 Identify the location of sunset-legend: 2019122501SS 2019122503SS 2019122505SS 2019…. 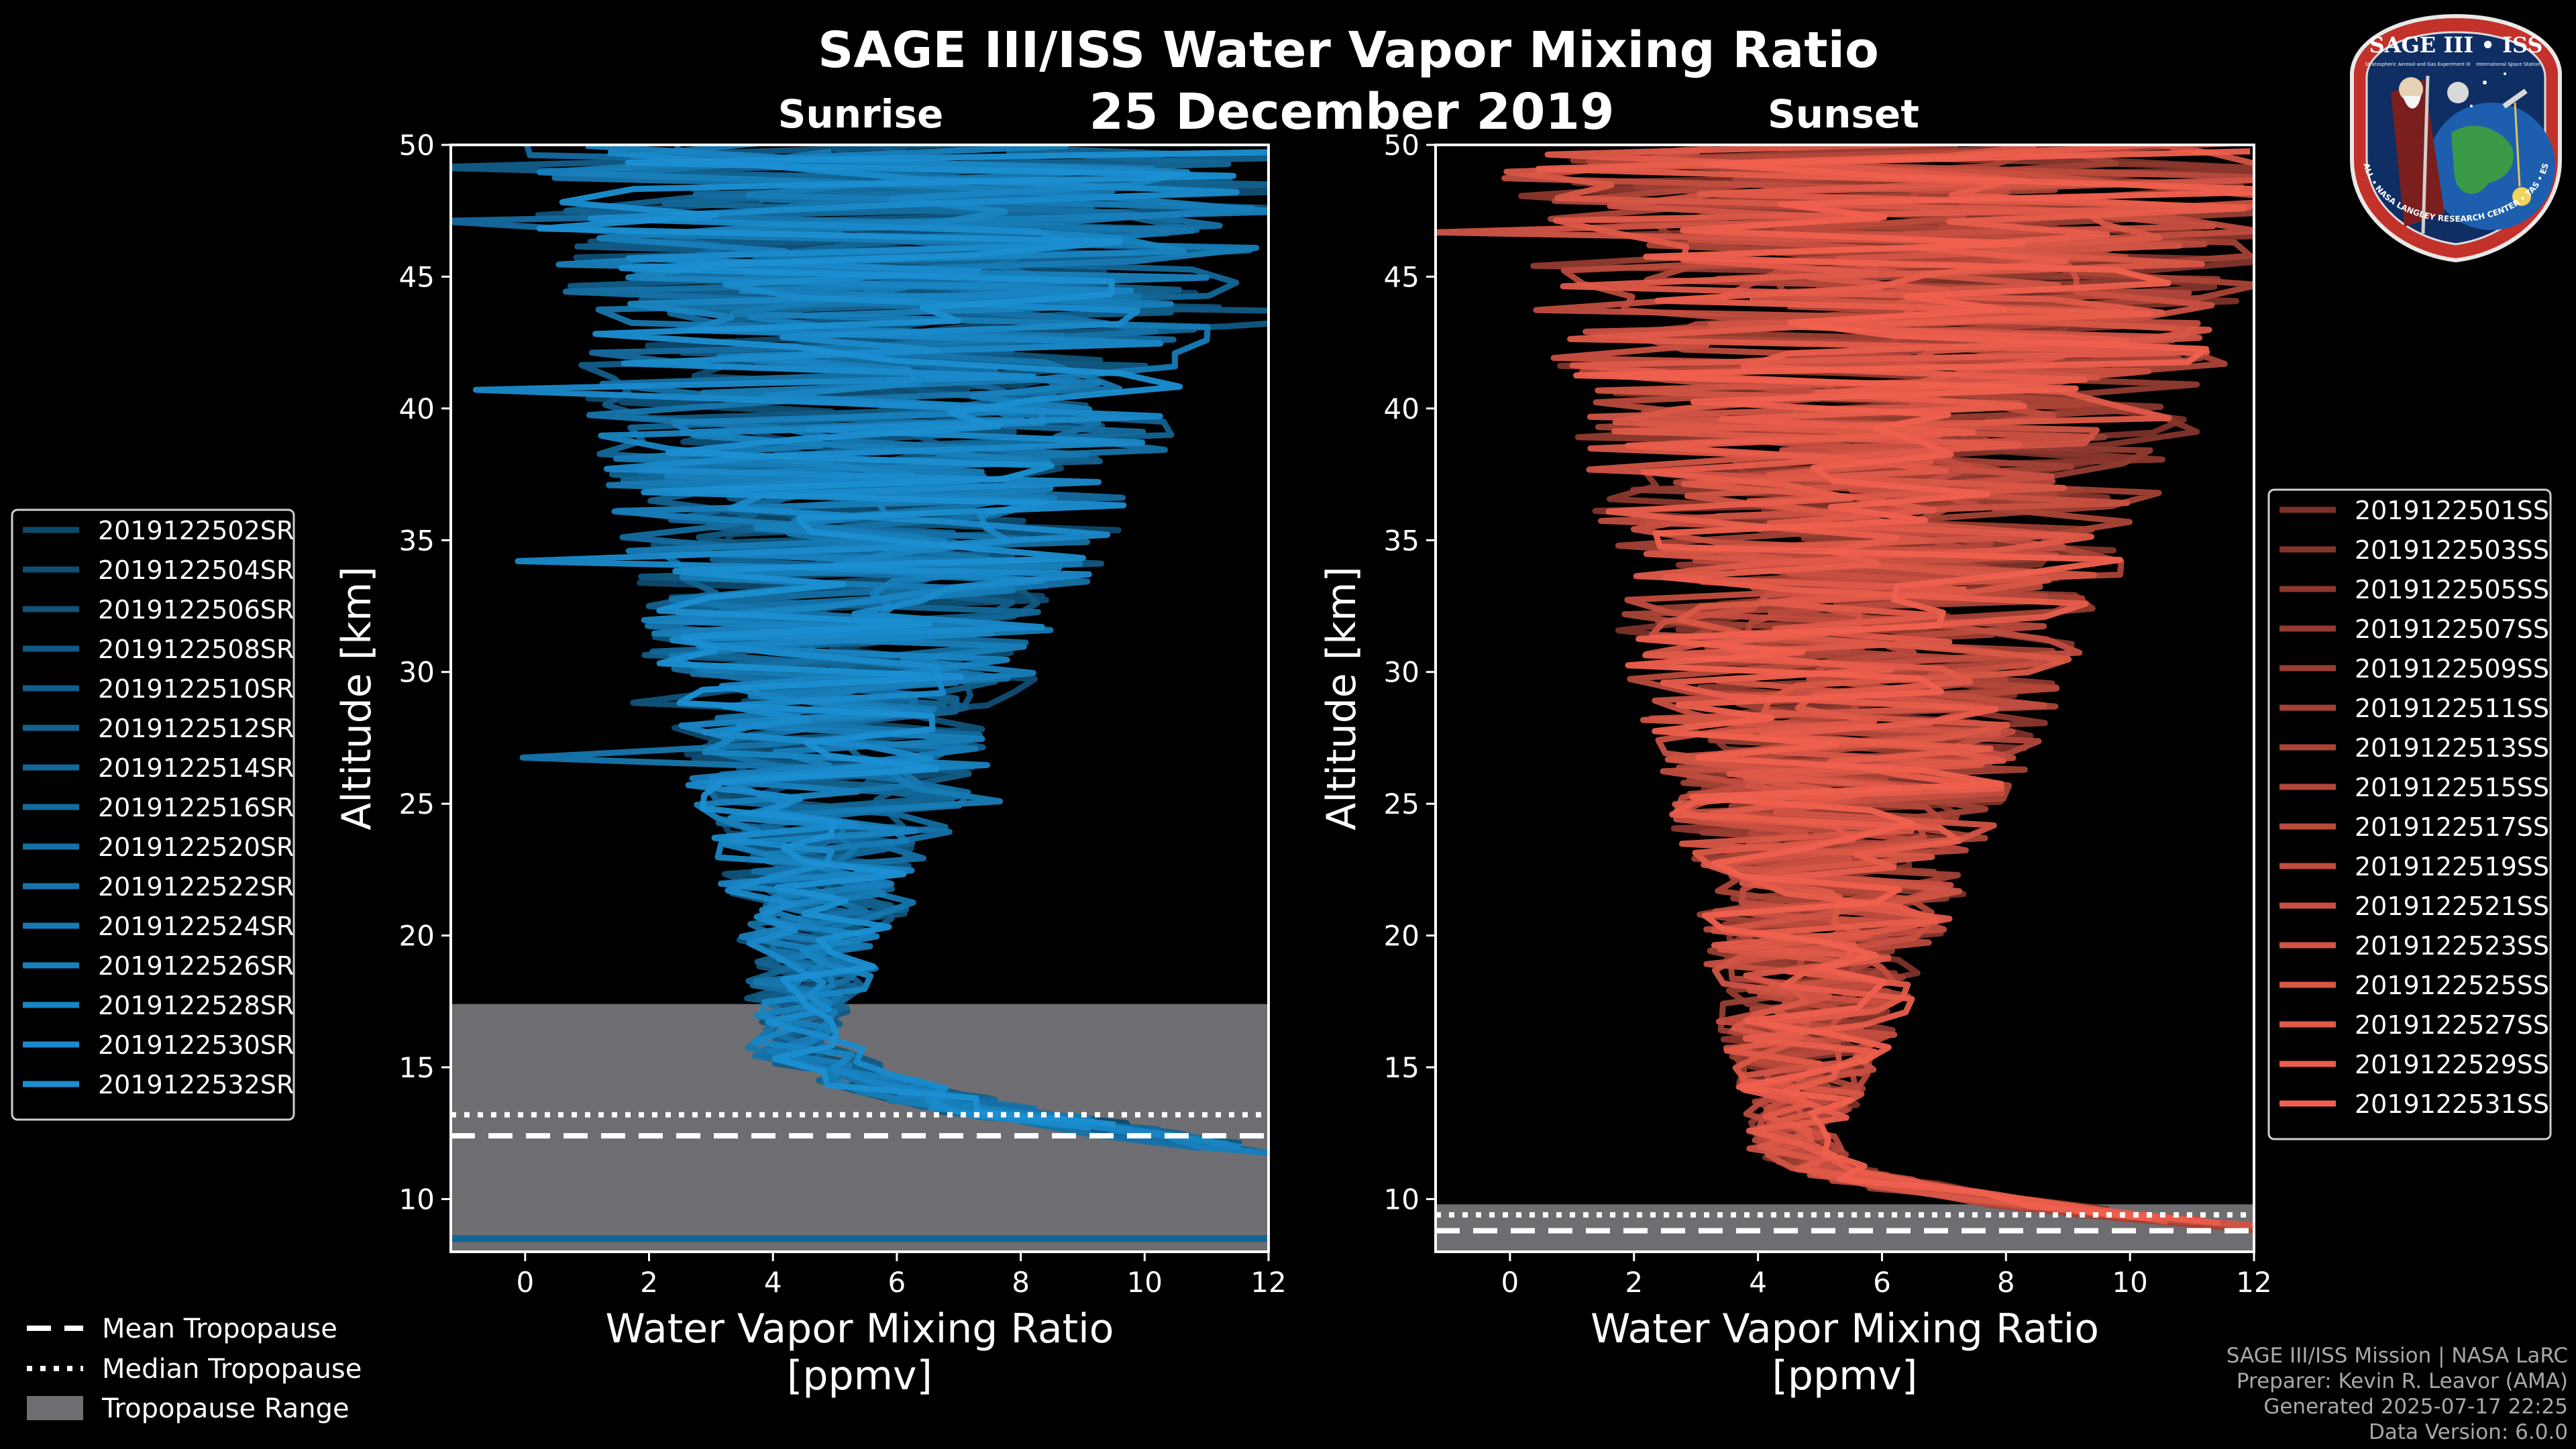
(2409, 814).